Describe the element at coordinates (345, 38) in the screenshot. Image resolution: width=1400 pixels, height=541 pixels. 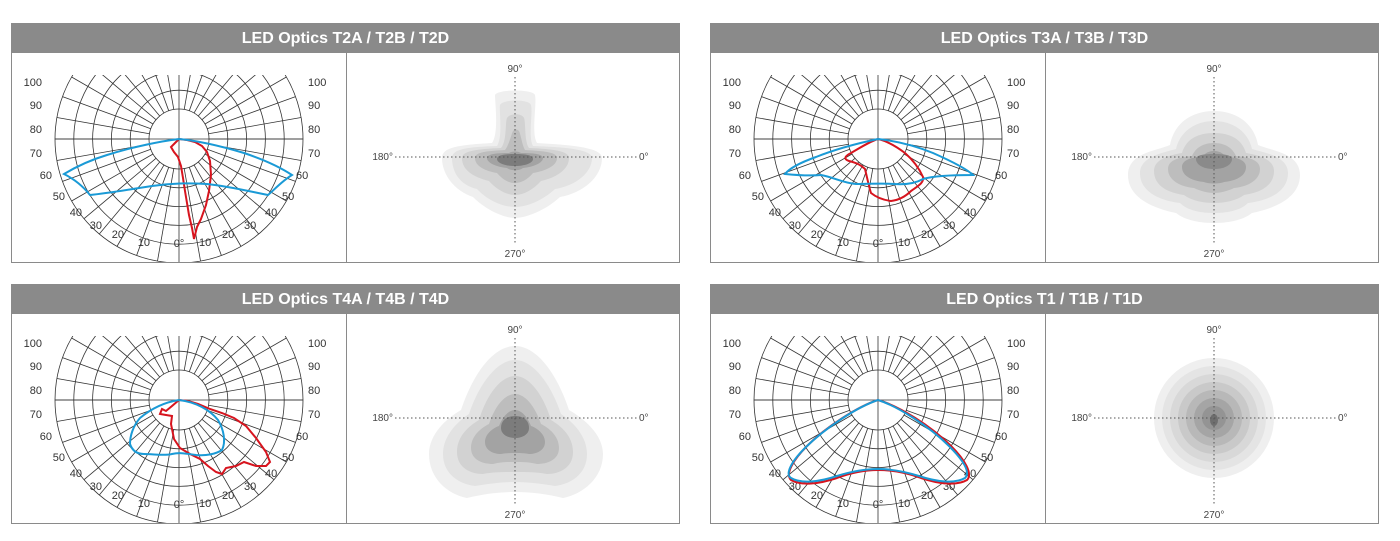
I see `panel-title: LED Optics T2A / T2B / T2D` at that location.